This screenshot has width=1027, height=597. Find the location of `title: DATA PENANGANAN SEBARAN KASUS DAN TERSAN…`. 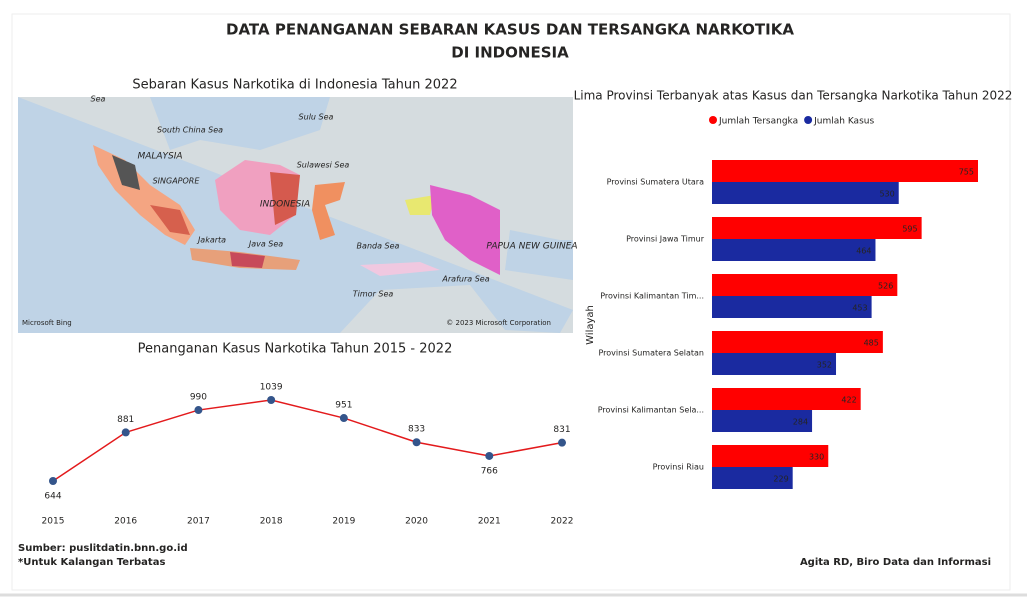

title: DATA PENANGANAN SEBARAN KASUS DAN TERSAN… is located at coordinates (510, 30).